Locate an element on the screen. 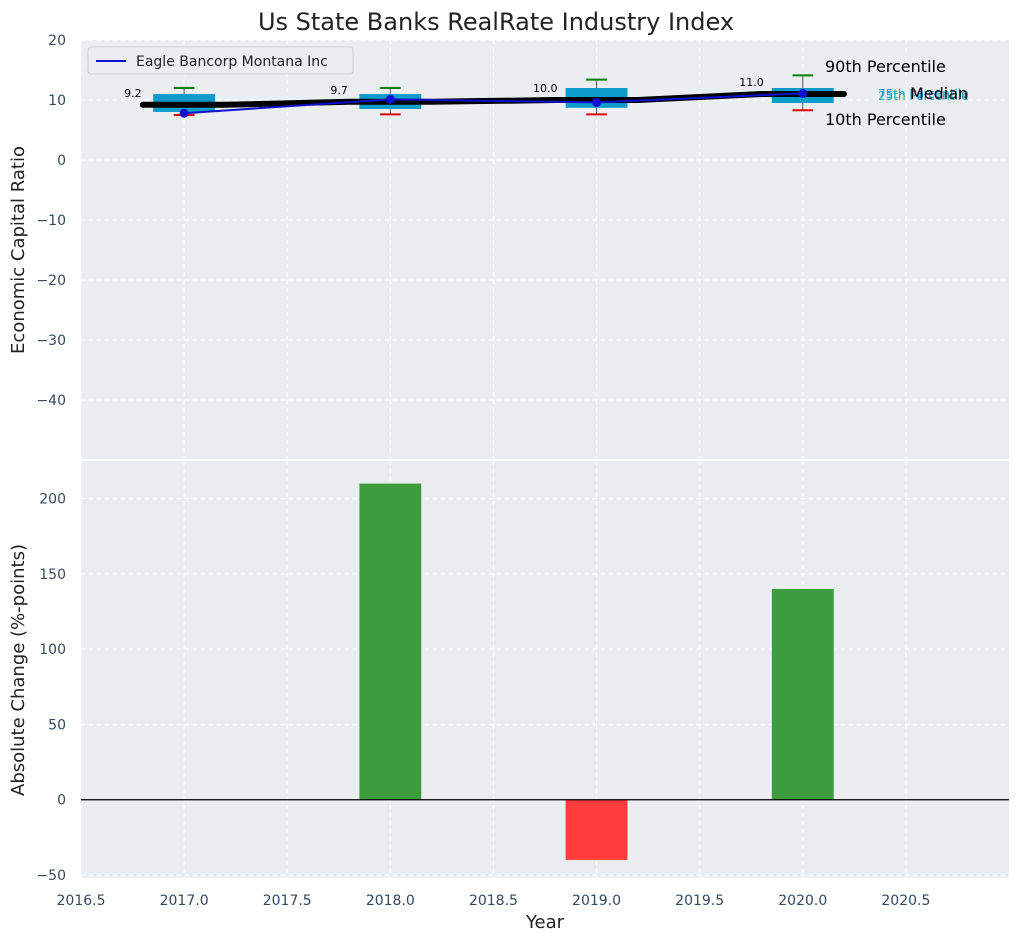  median-value-label: 10.0 is located at coordinates (545, 88).